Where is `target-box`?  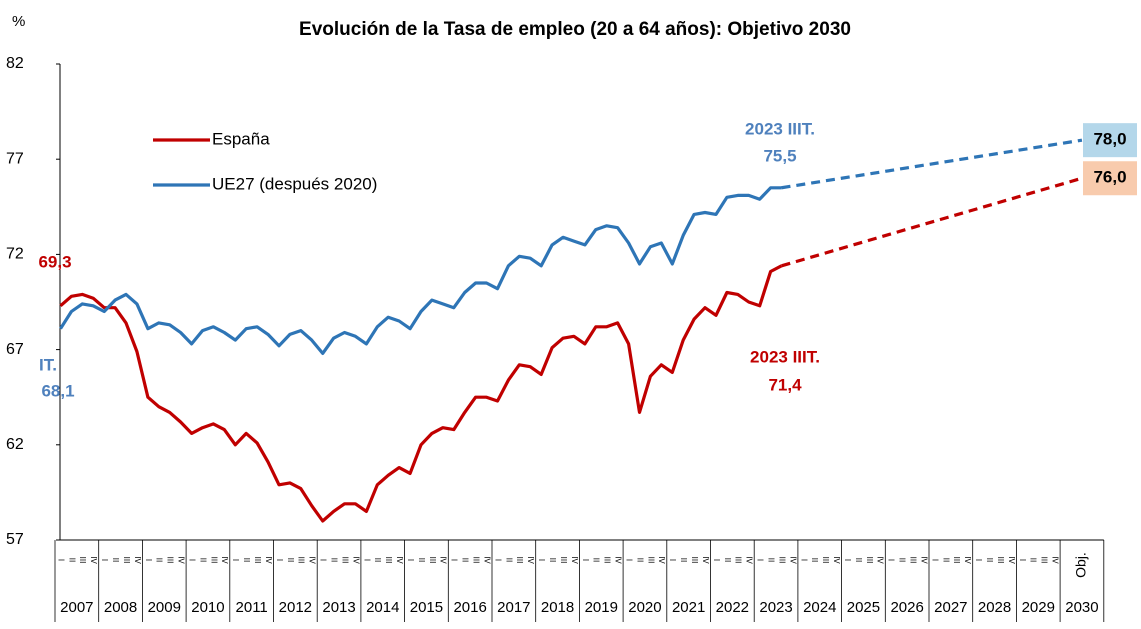 target-box is located at coordinates (1110, 140).